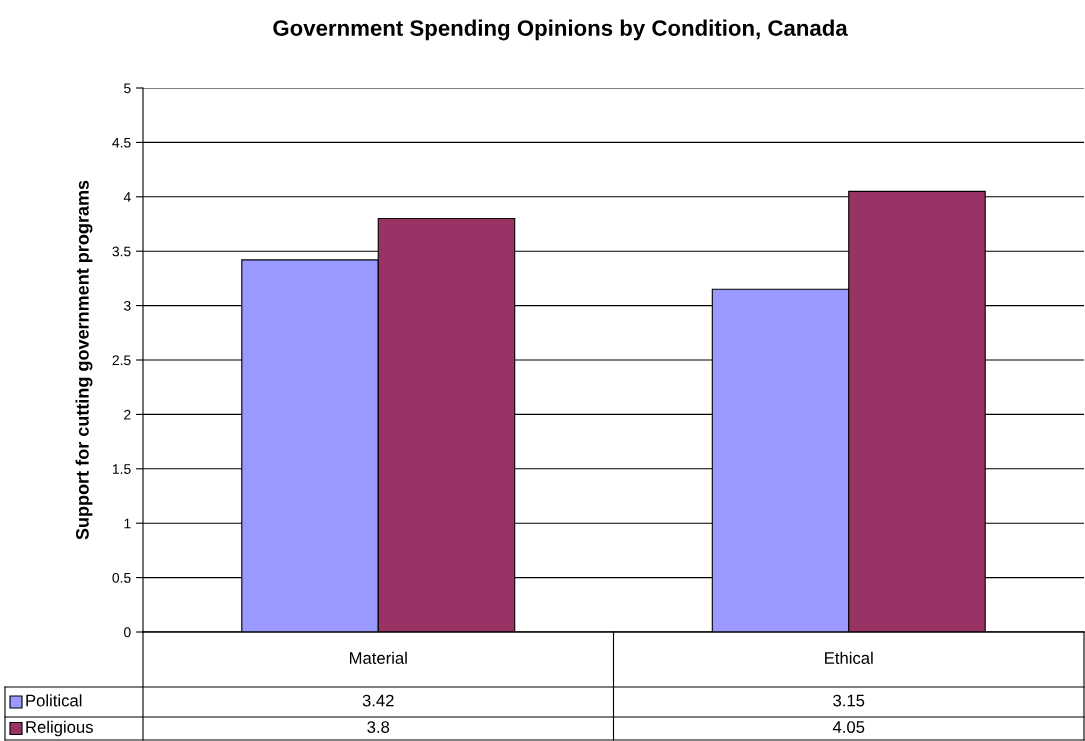 The image size is (1085, 741). Describe the element at coordinates (84, 360) in the screenshot. I see `y-axis-title: Support for cutting government programs` at that location.